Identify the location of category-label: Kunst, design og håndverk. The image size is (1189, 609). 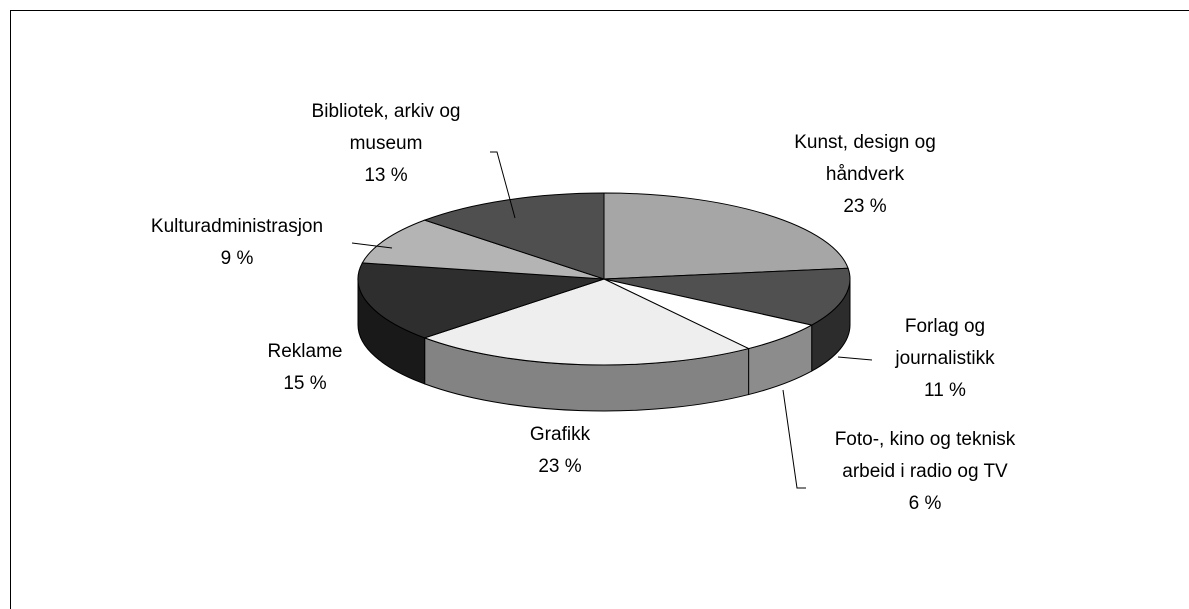
(865, 158).